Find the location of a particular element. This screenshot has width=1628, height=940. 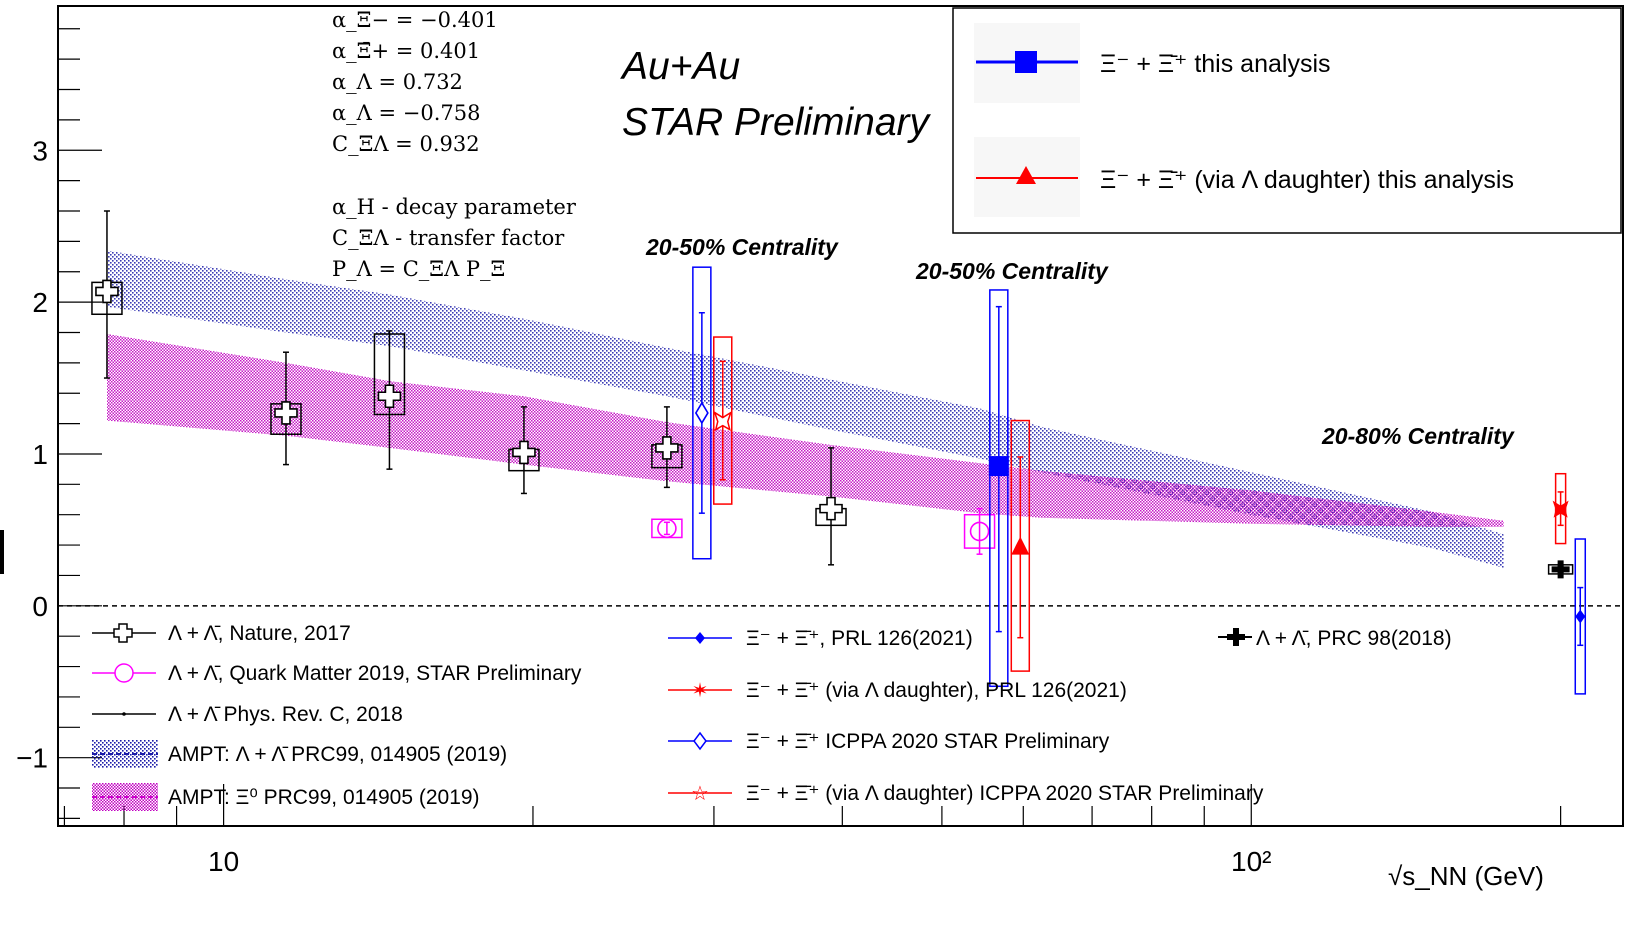

centrality-label-27: 20-50% Centrality is located at coordinates (742, 247).